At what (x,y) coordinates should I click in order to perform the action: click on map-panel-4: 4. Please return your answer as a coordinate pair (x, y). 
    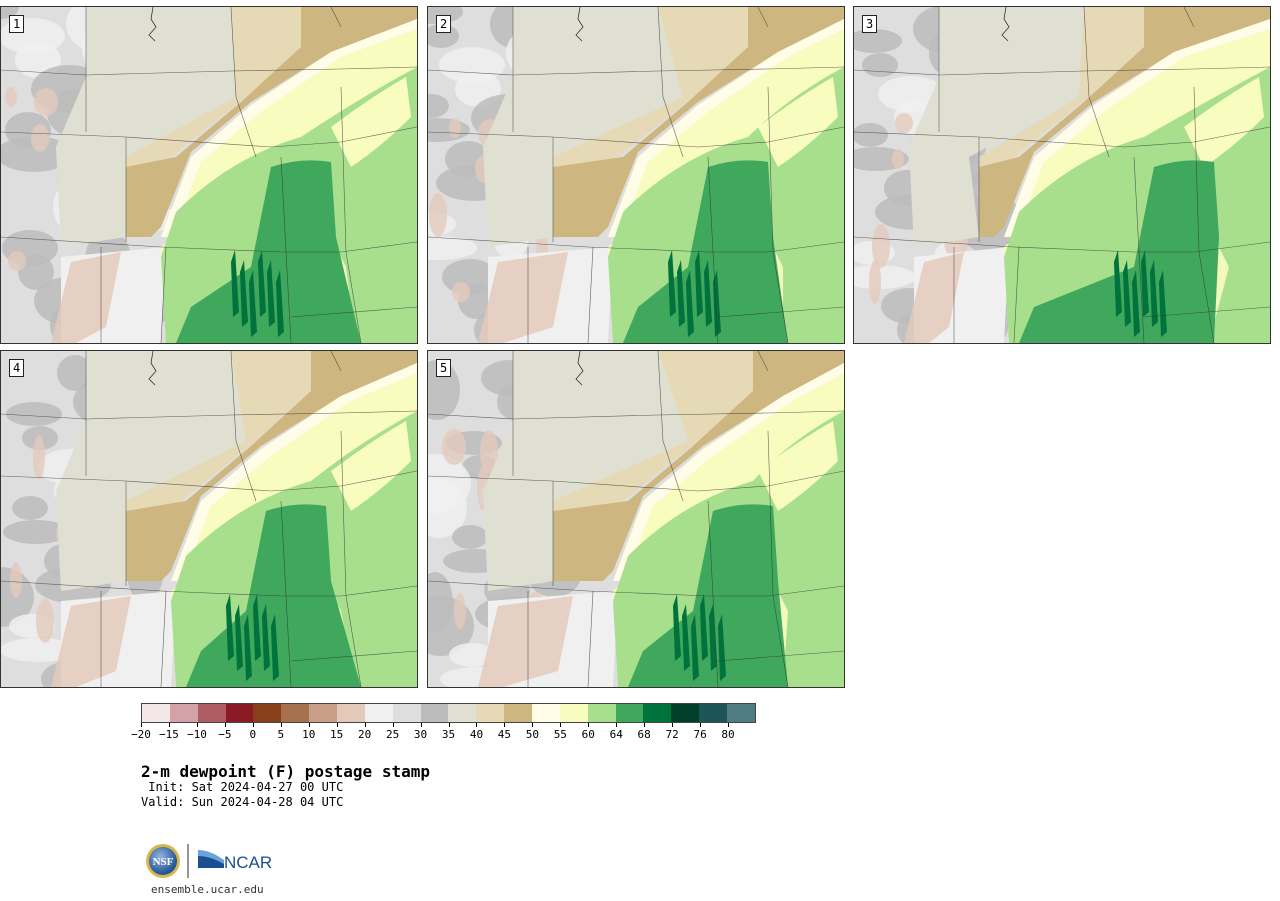
    Looking at the image, I should click on (209, 519).